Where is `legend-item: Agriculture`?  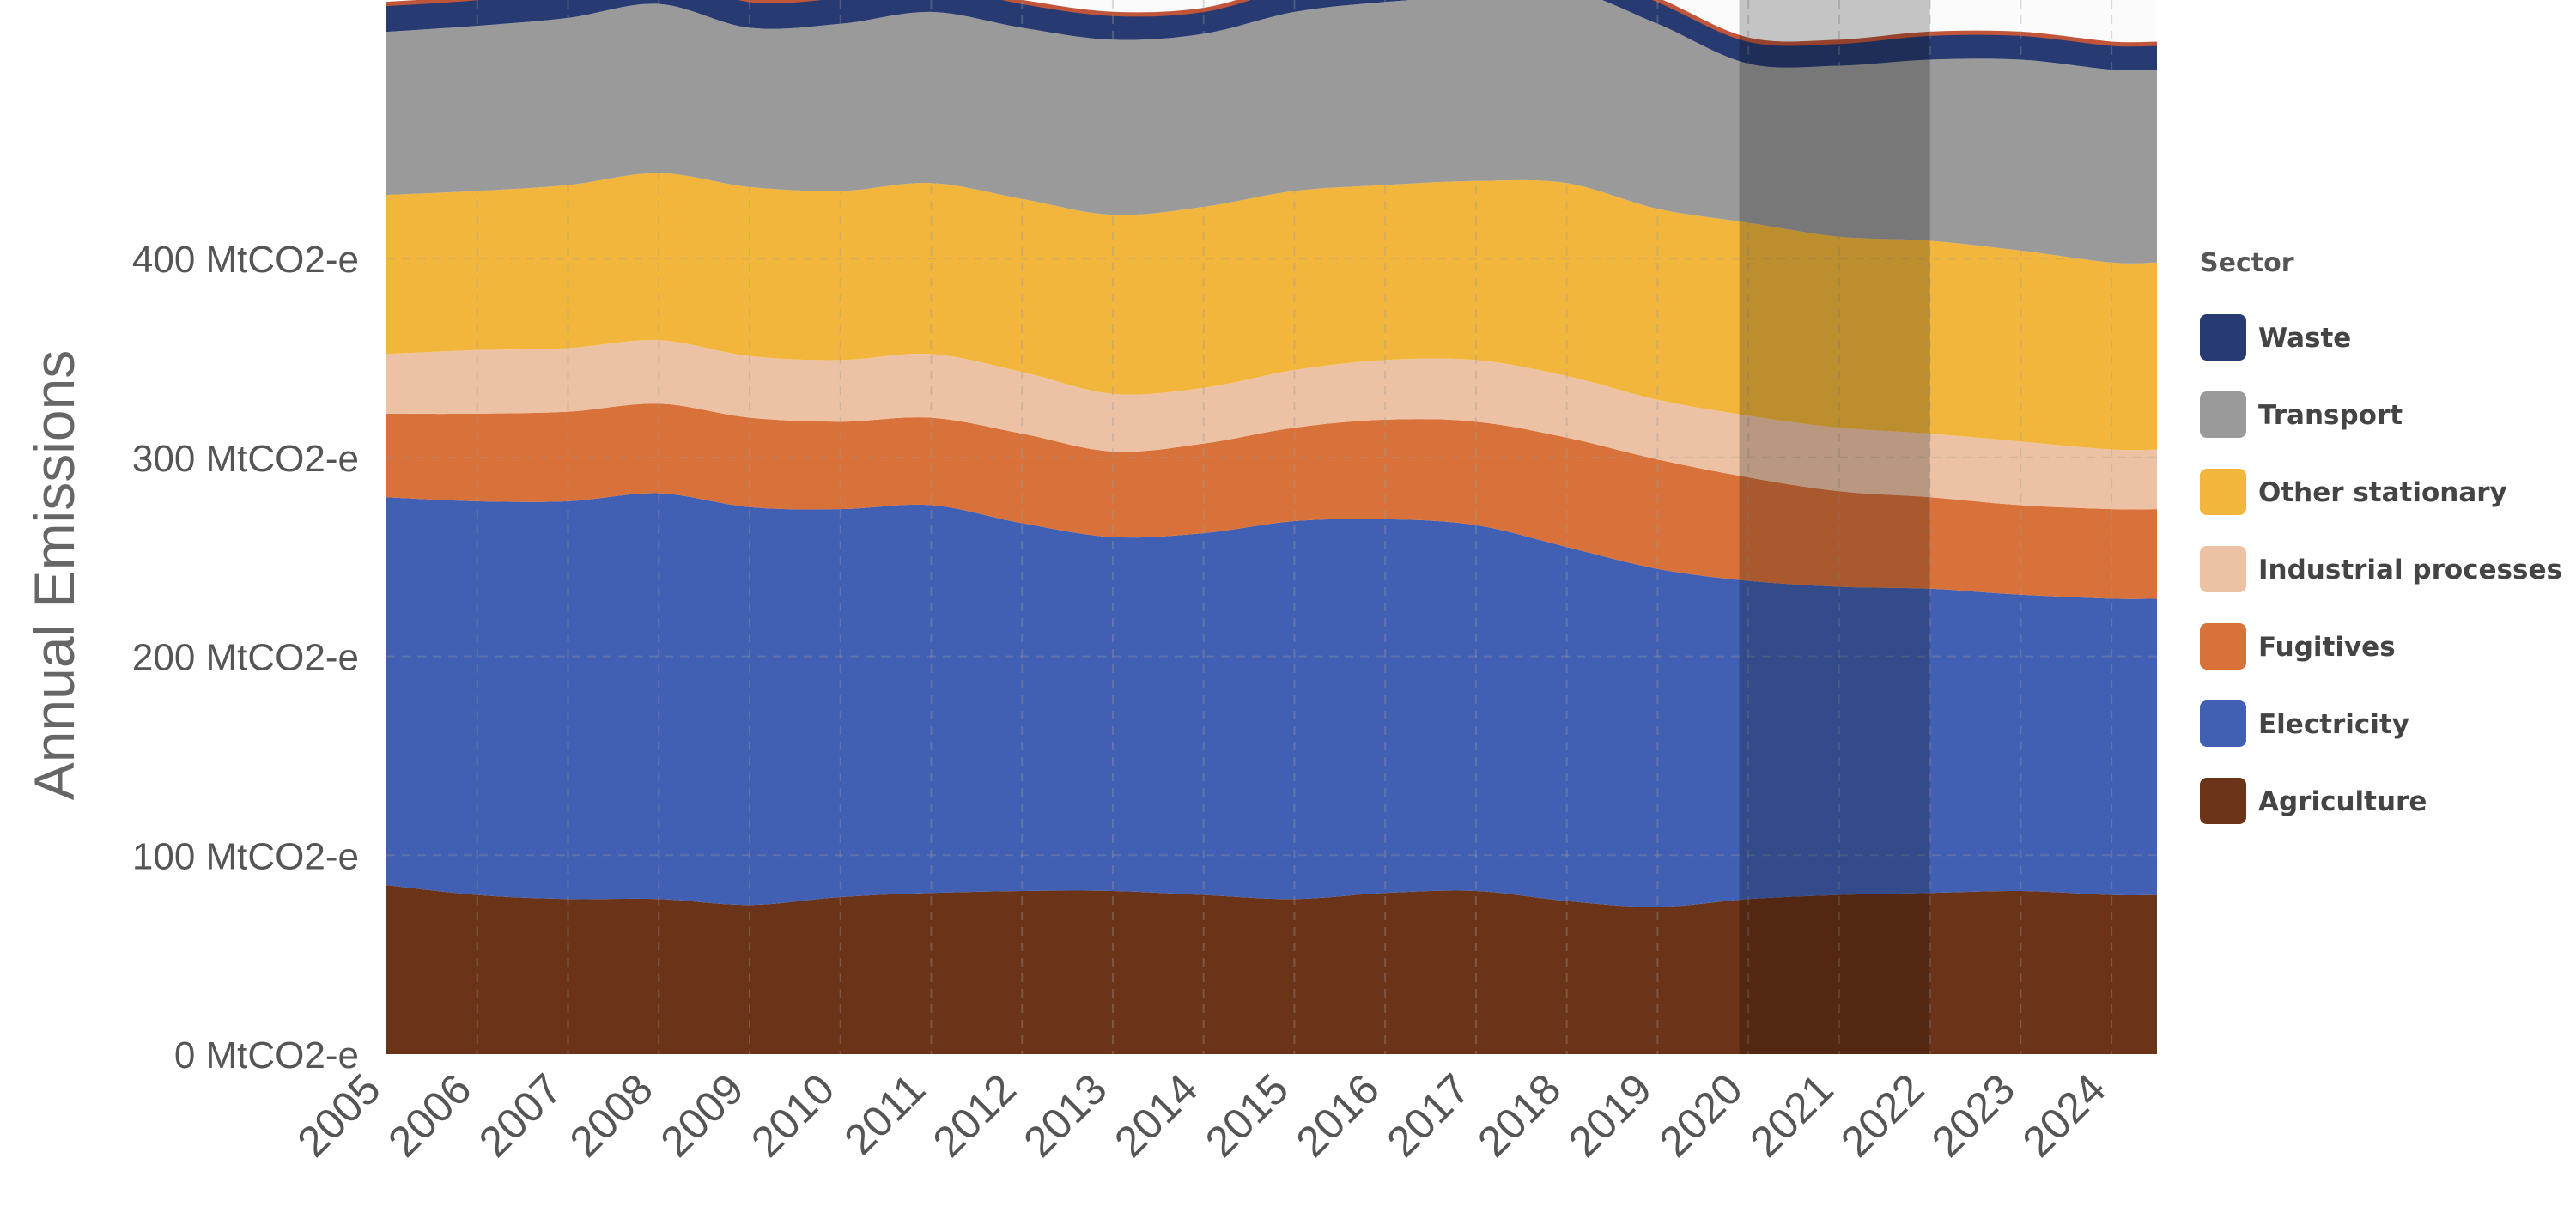
legend-item: Agriculture is located at coordinates (2313, 801).